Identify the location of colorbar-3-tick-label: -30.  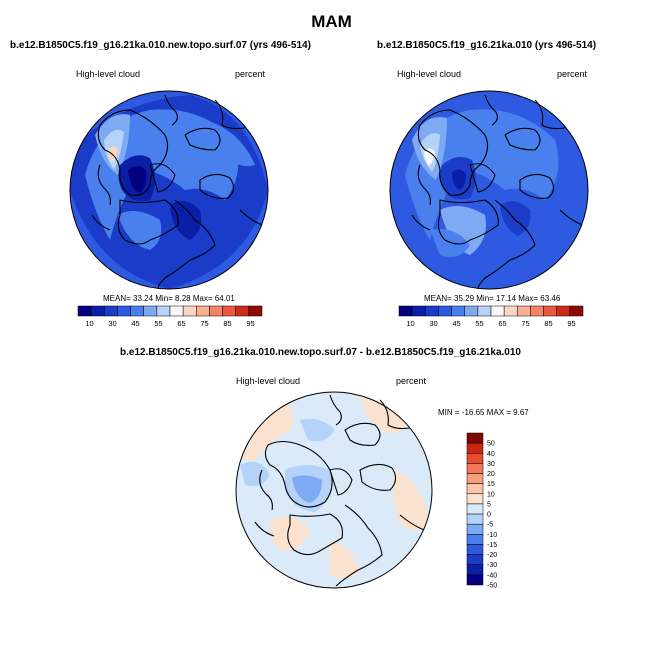
(492, 565).